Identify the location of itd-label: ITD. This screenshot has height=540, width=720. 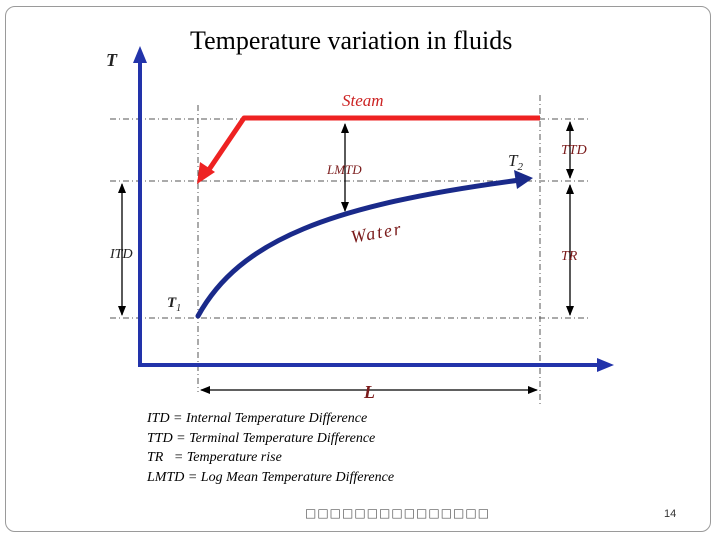
(121, 254).